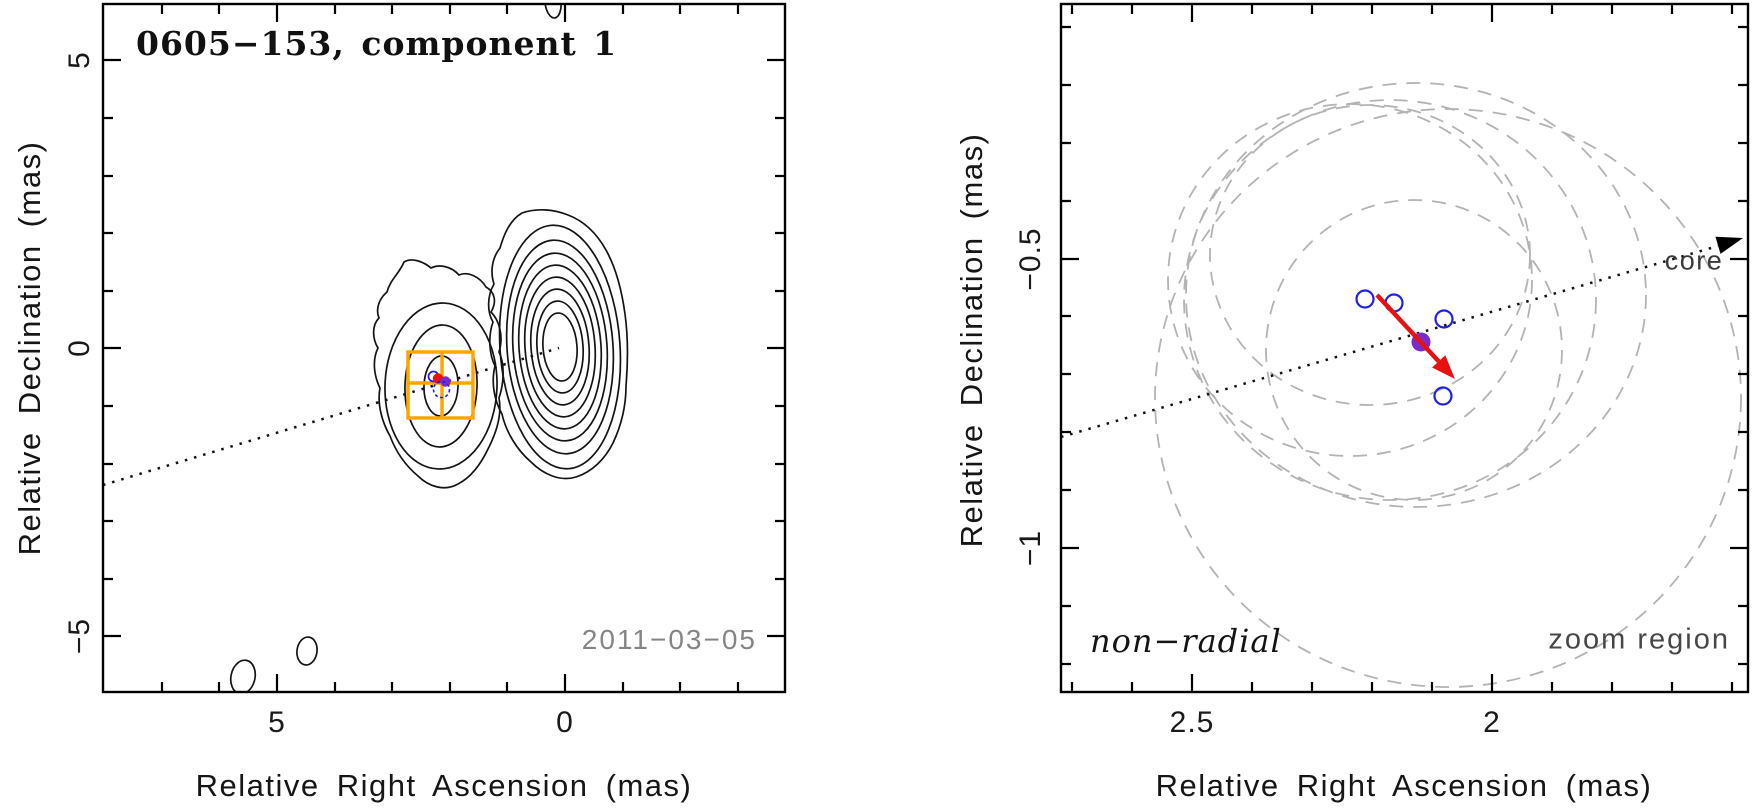  Describe the element at coordinates (1186, 641) in the screenshot. I see `non-radial-label: non−radial` at that location.